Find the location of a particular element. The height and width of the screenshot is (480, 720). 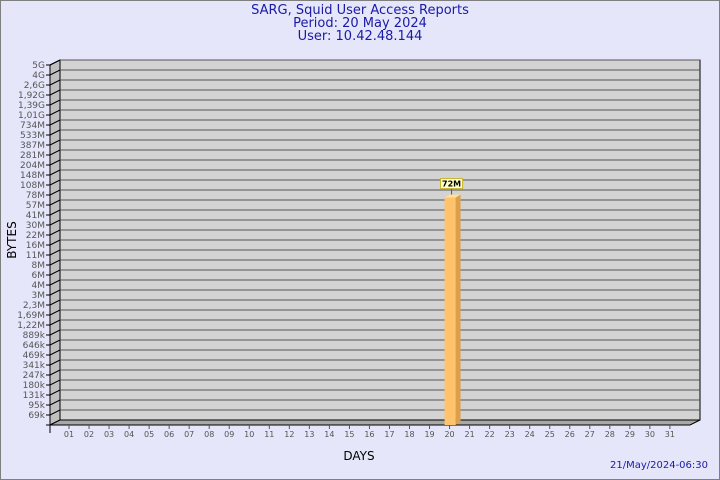

y-tick-label: 8M is located at coordinates (39, 266).